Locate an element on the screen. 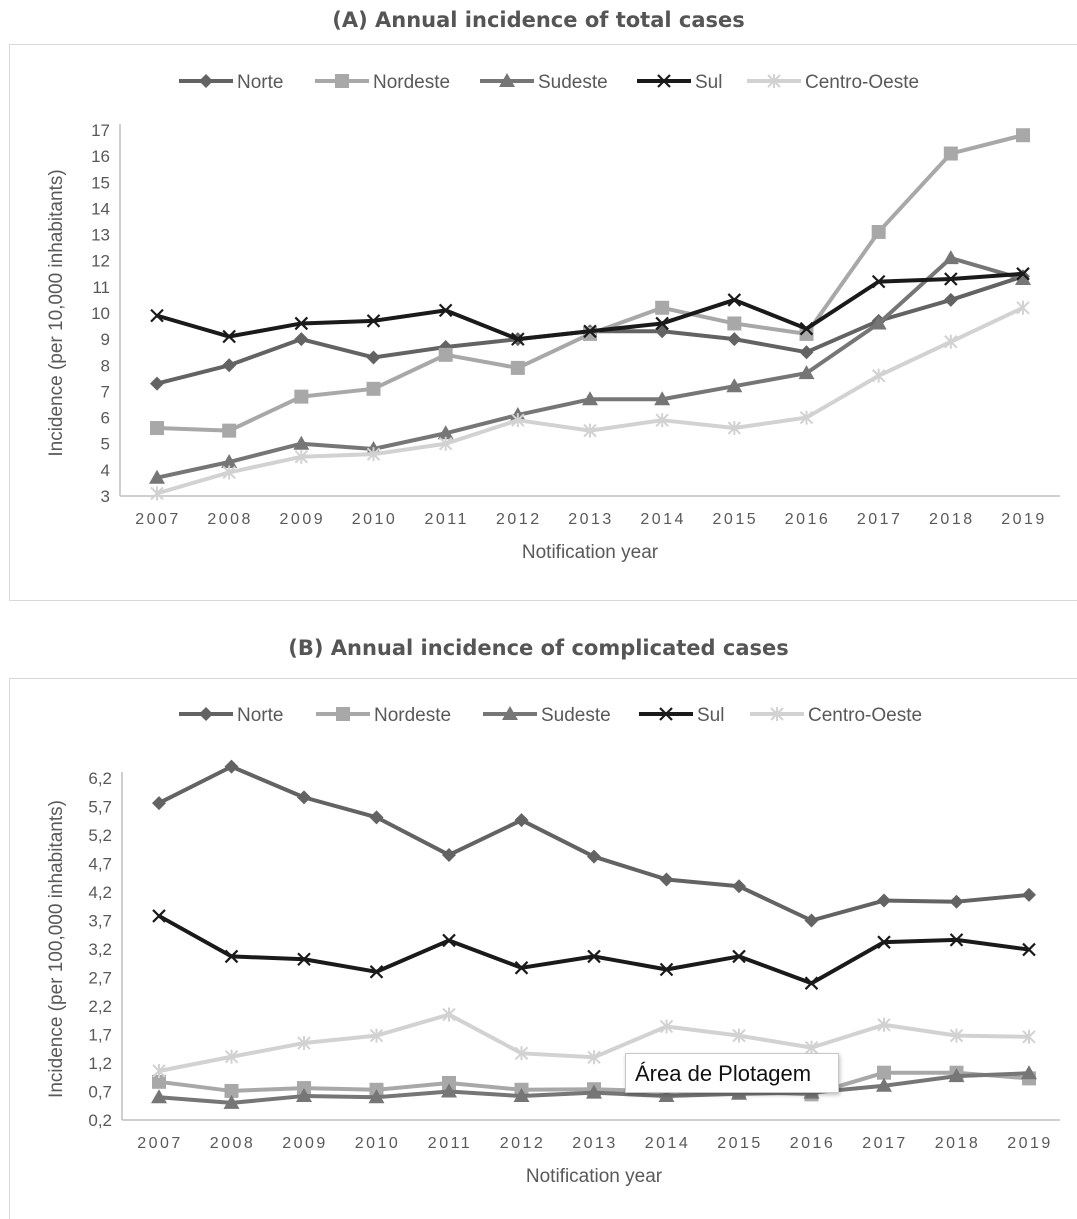 The height and width of the screenshot is (1219, 1077). series-line-norte is located at coordinates (594, 843).